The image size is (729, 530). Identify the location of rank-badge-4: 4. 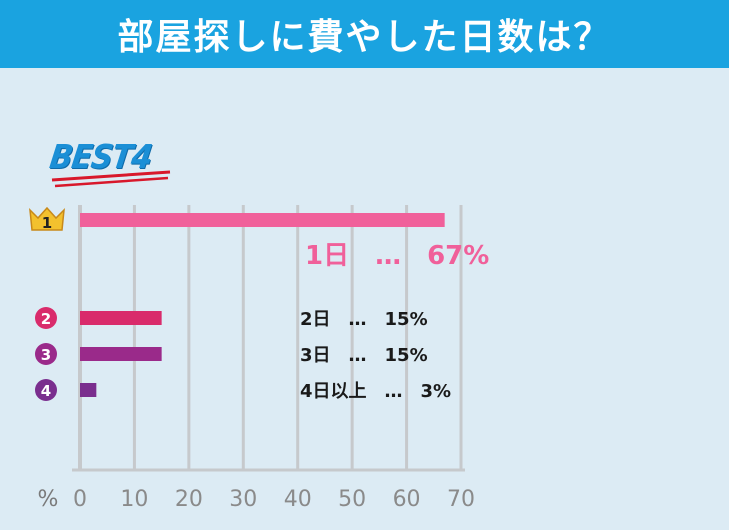
(46, 390).